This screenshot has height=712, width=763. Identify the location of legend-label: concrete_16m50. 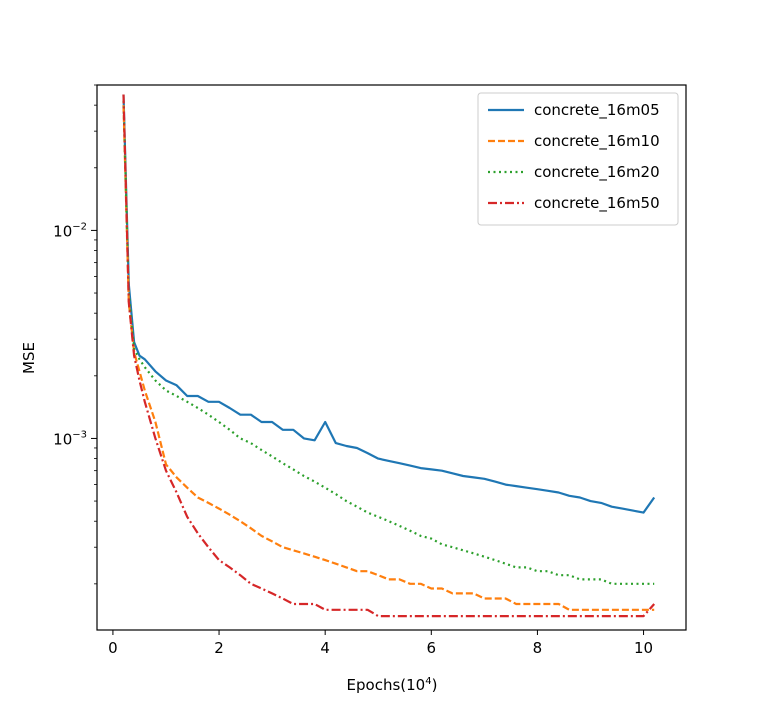
(597, 203).